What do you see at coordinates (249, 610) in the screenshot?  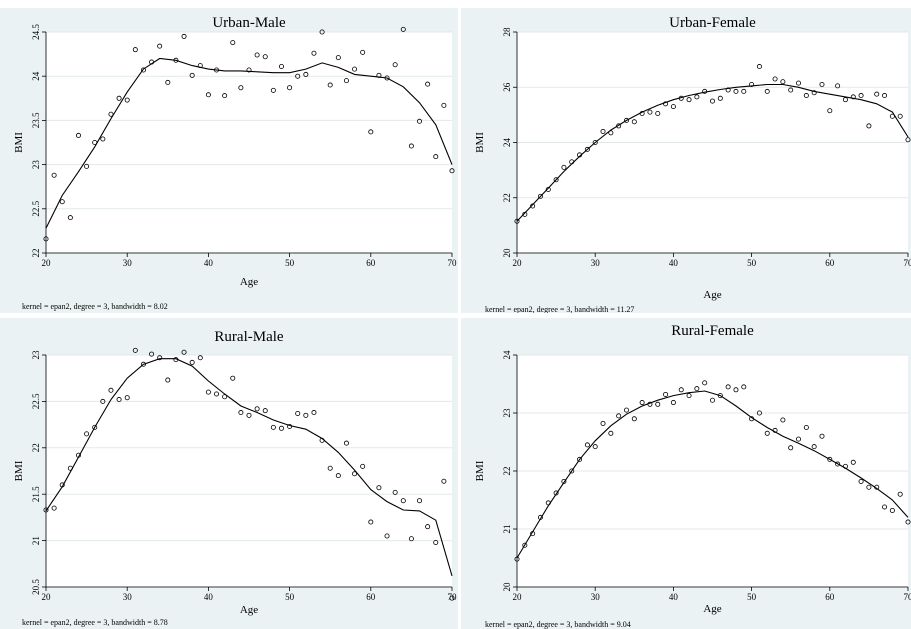 I see `rural-male-x-axis-label: Age` at bounding box center [249, 610].